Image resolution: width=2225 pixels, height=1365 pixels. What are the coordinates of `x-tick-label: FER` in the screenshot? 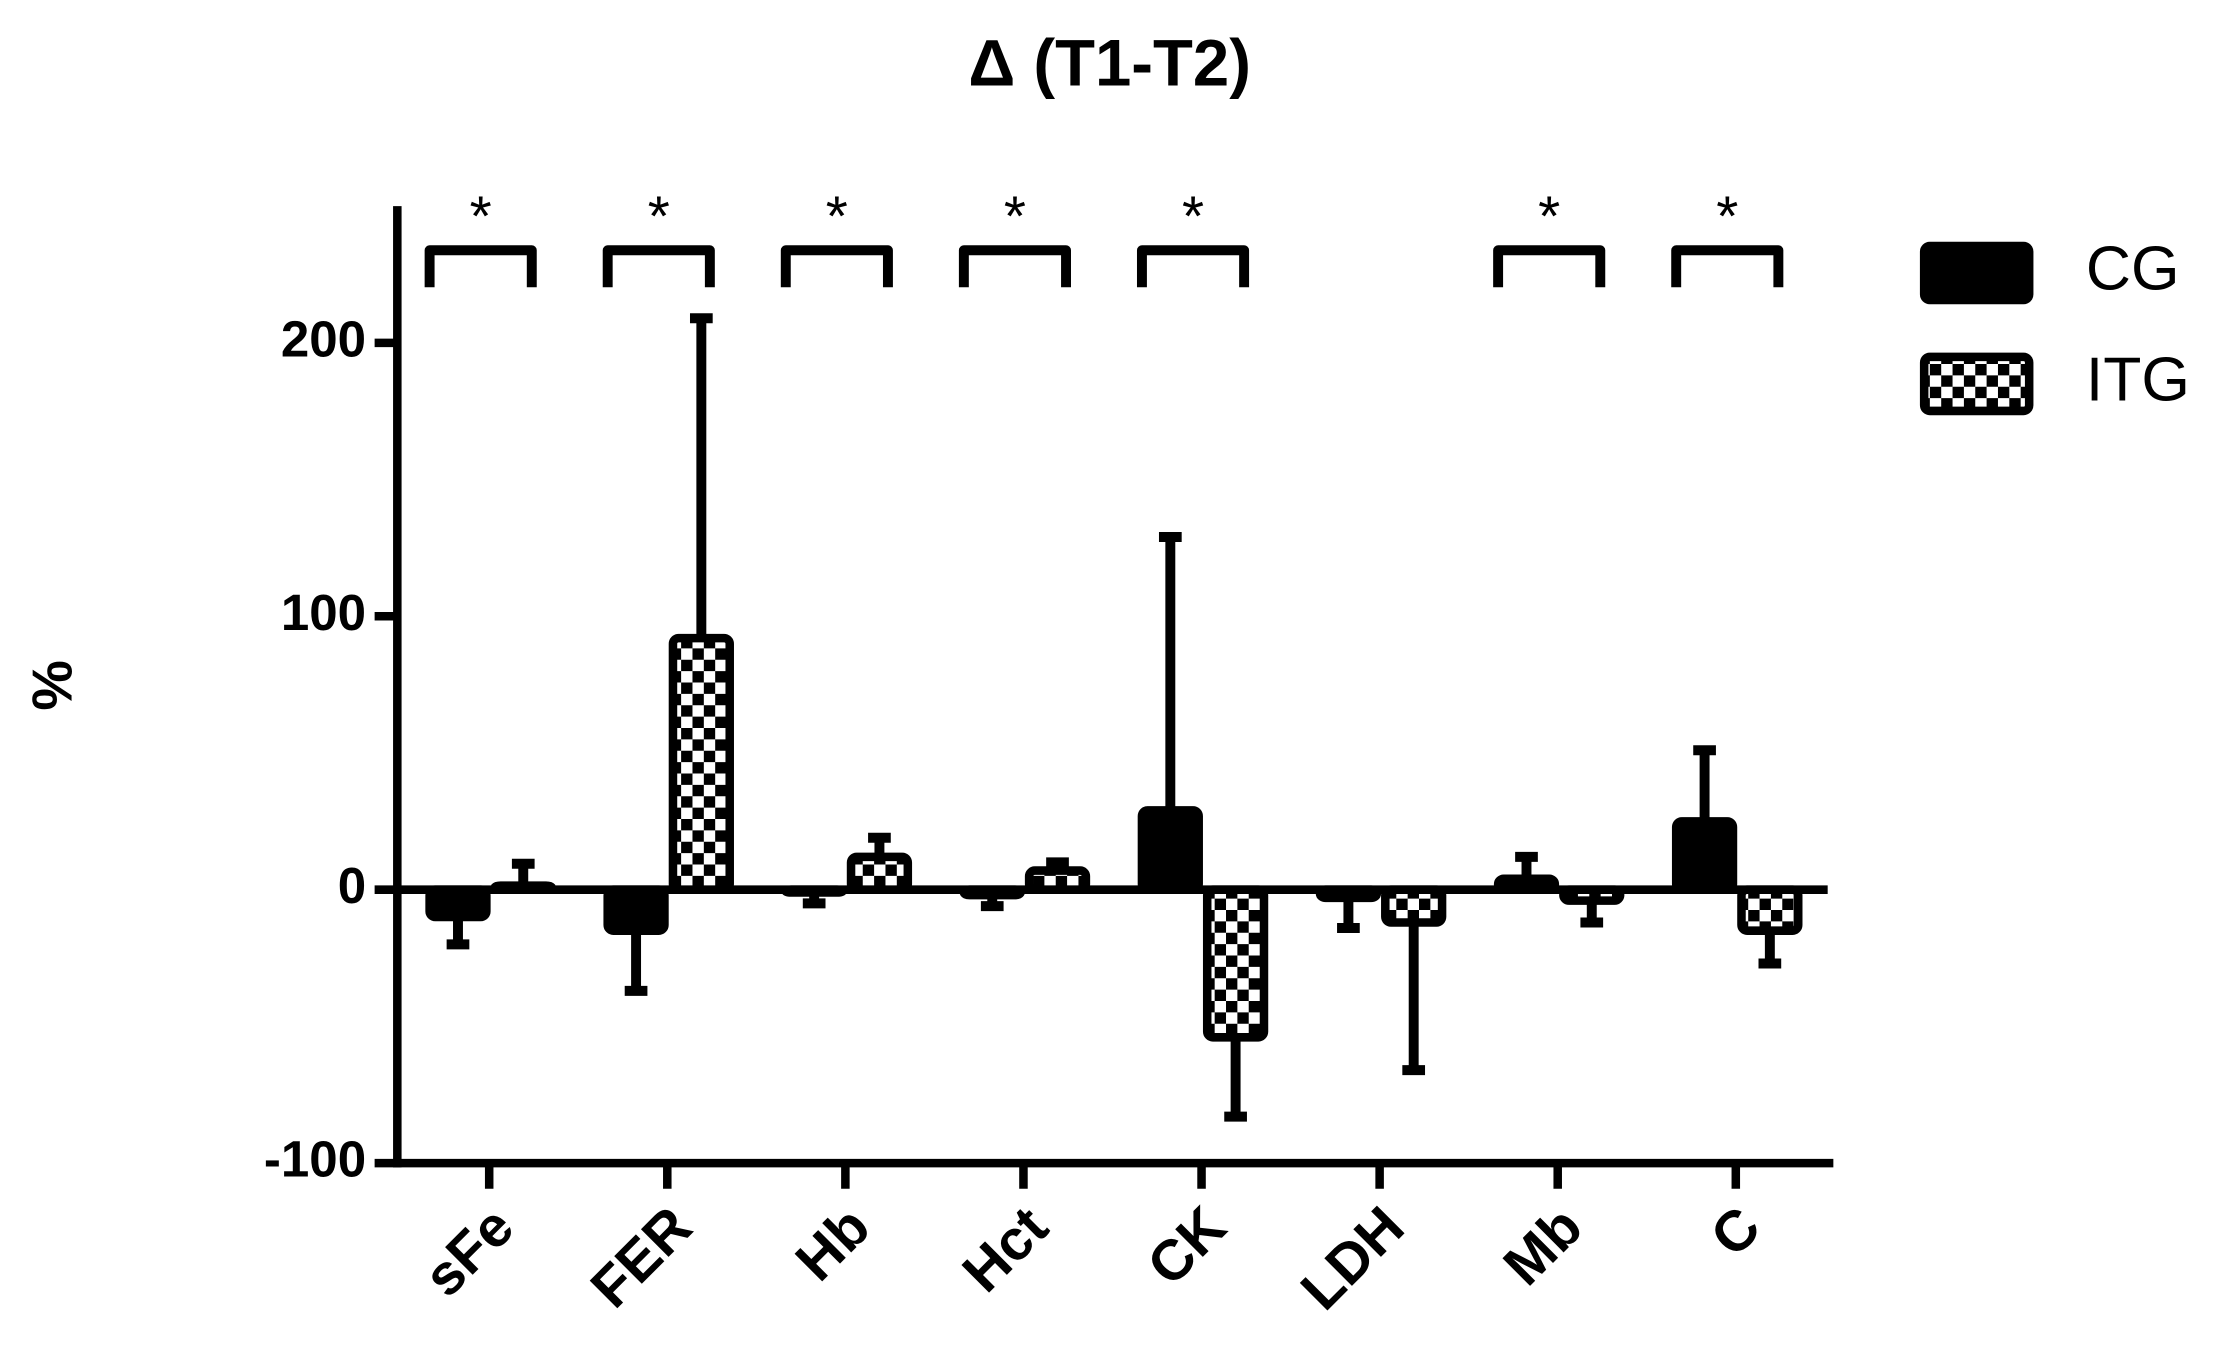 It's located at (641, 1257).